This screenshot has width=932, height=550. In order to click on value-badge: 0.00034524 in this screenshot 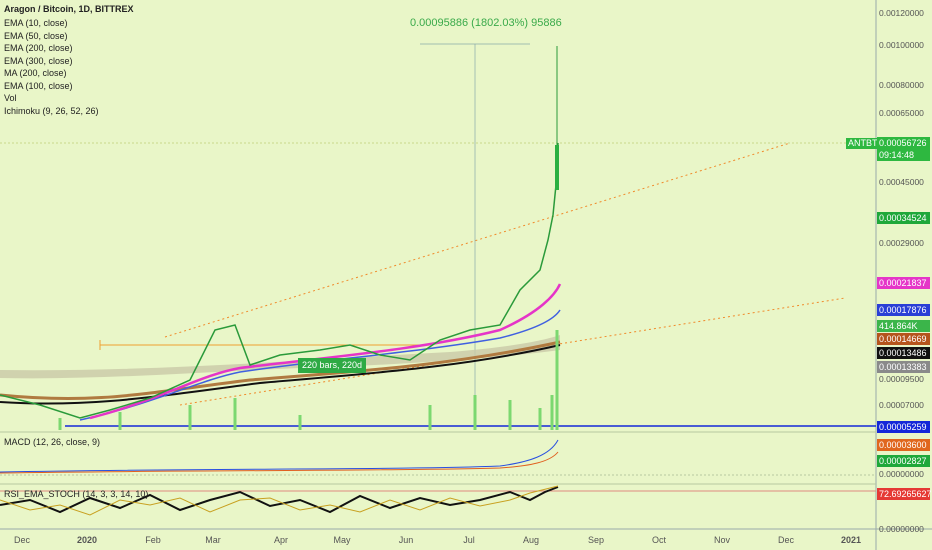, I will do `click(903, 218)`.